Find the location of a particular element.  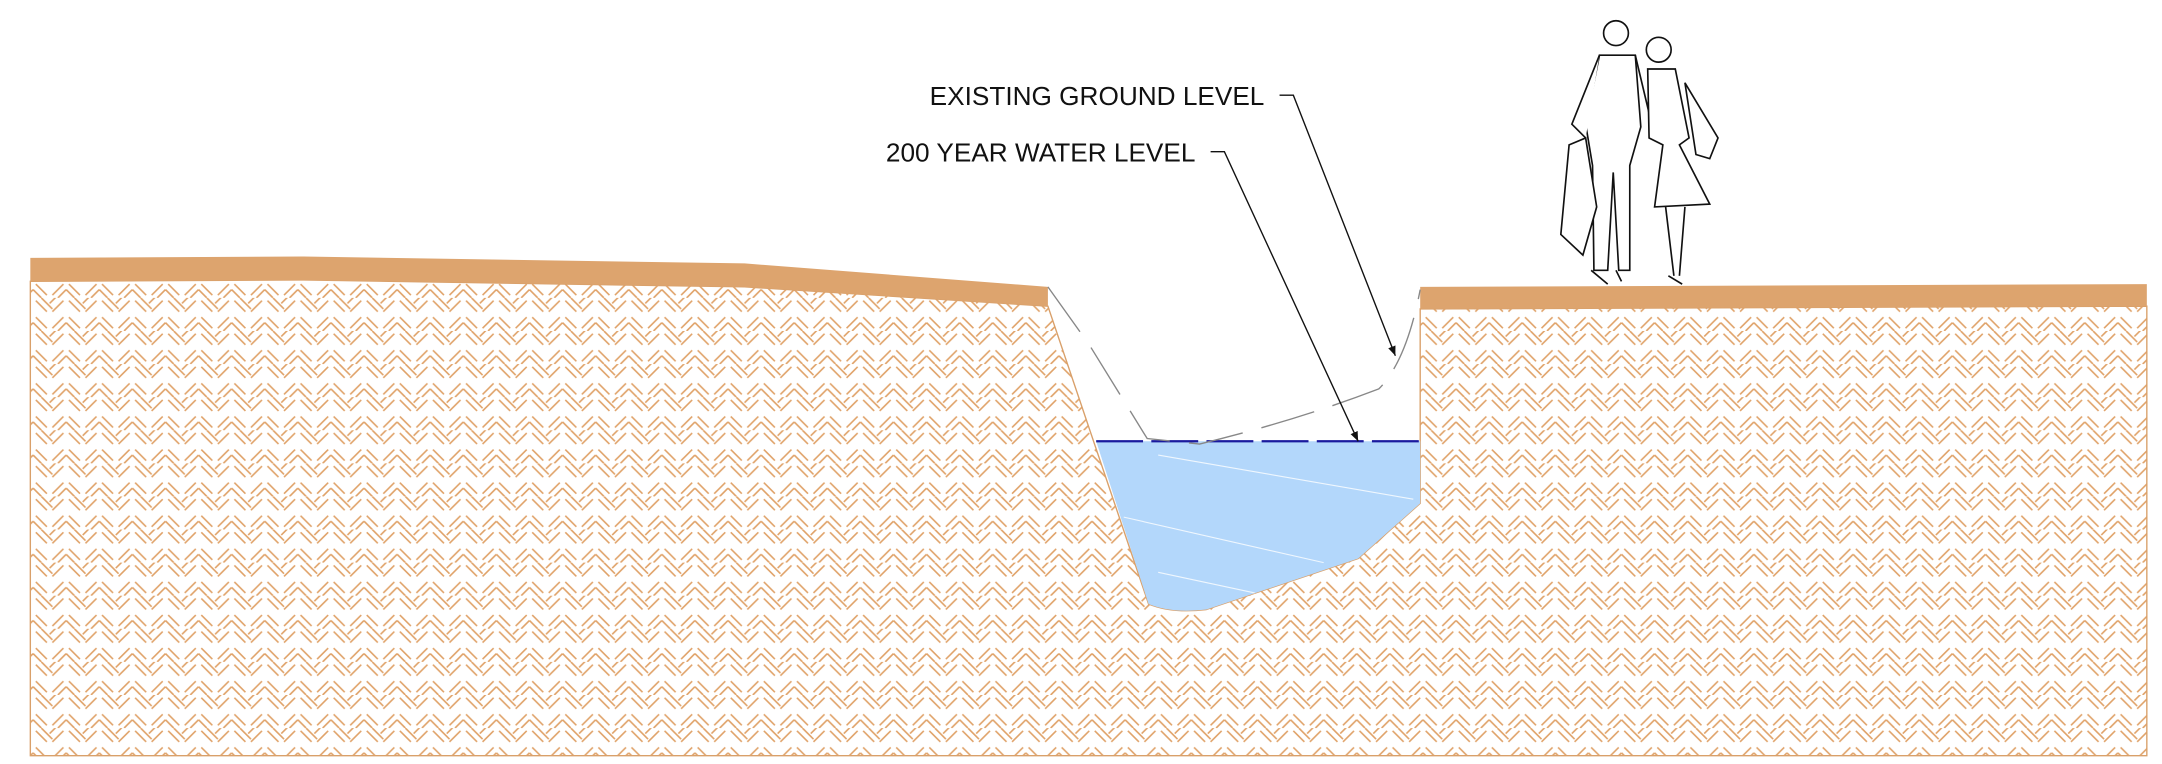

water is located at coordinates (1258, 526).